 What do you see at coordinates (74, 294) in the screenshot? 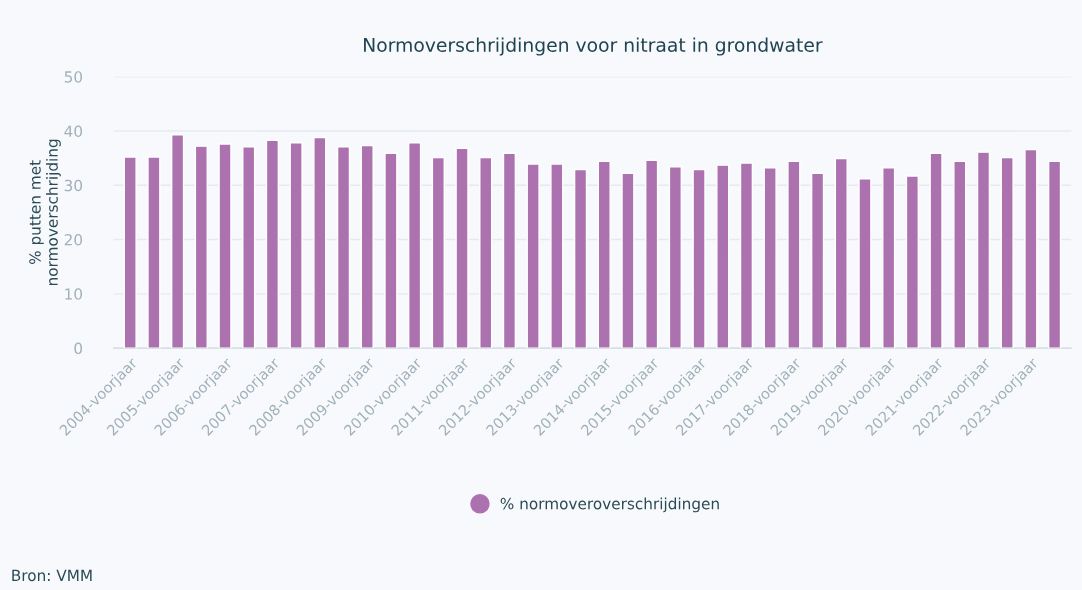
I see `y-tick-label: 10` at bounding box center [74, 294].